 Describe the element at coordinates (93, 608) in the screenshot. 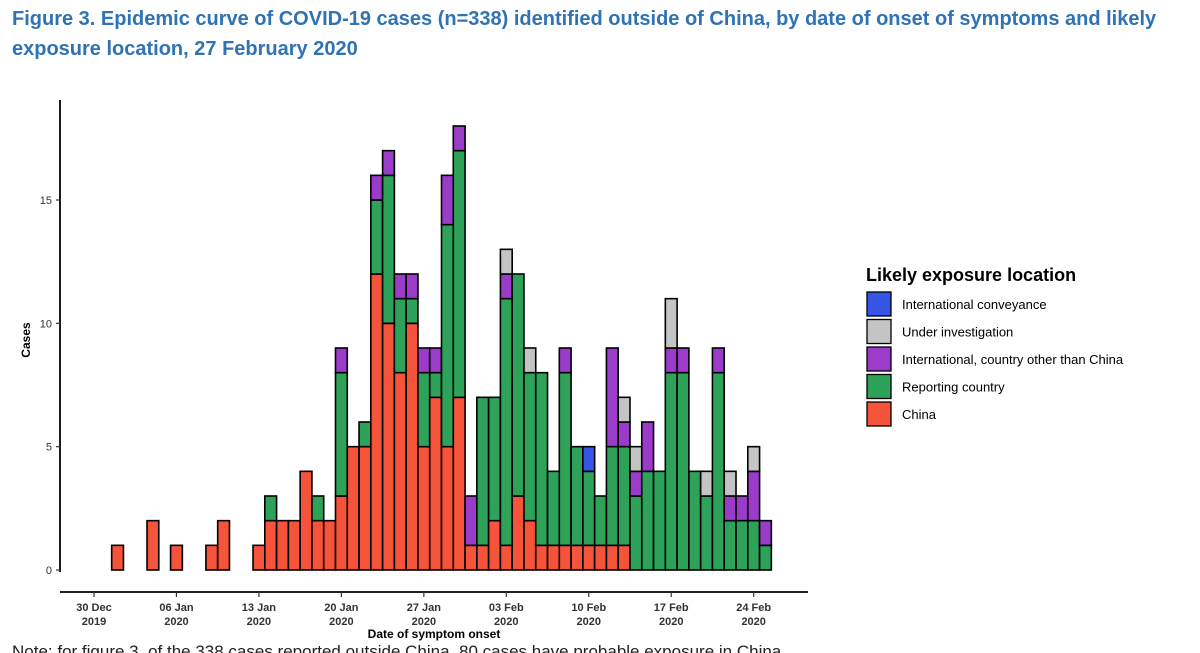

I see `x-tick-label: 30 Dec` at that location.